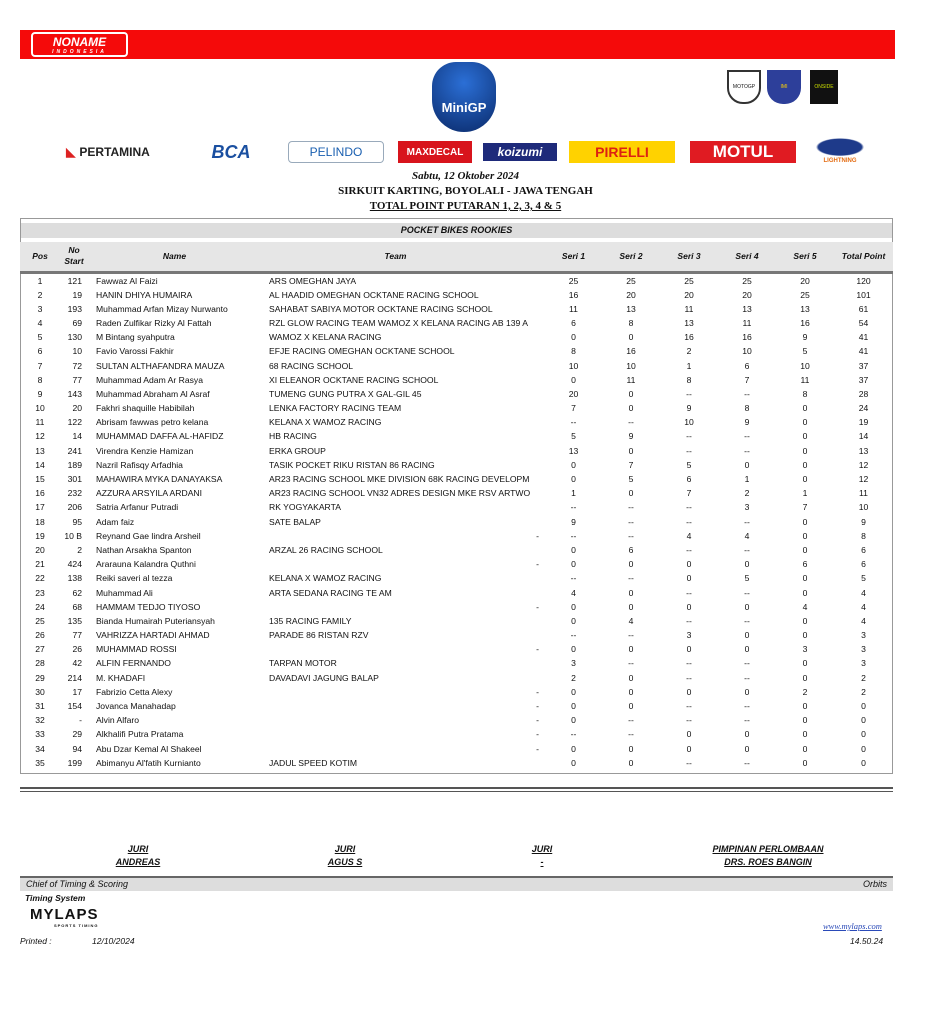 The image size is (931, 1030). I want to click on sponsor-text: koizumi, so click(520, 152).